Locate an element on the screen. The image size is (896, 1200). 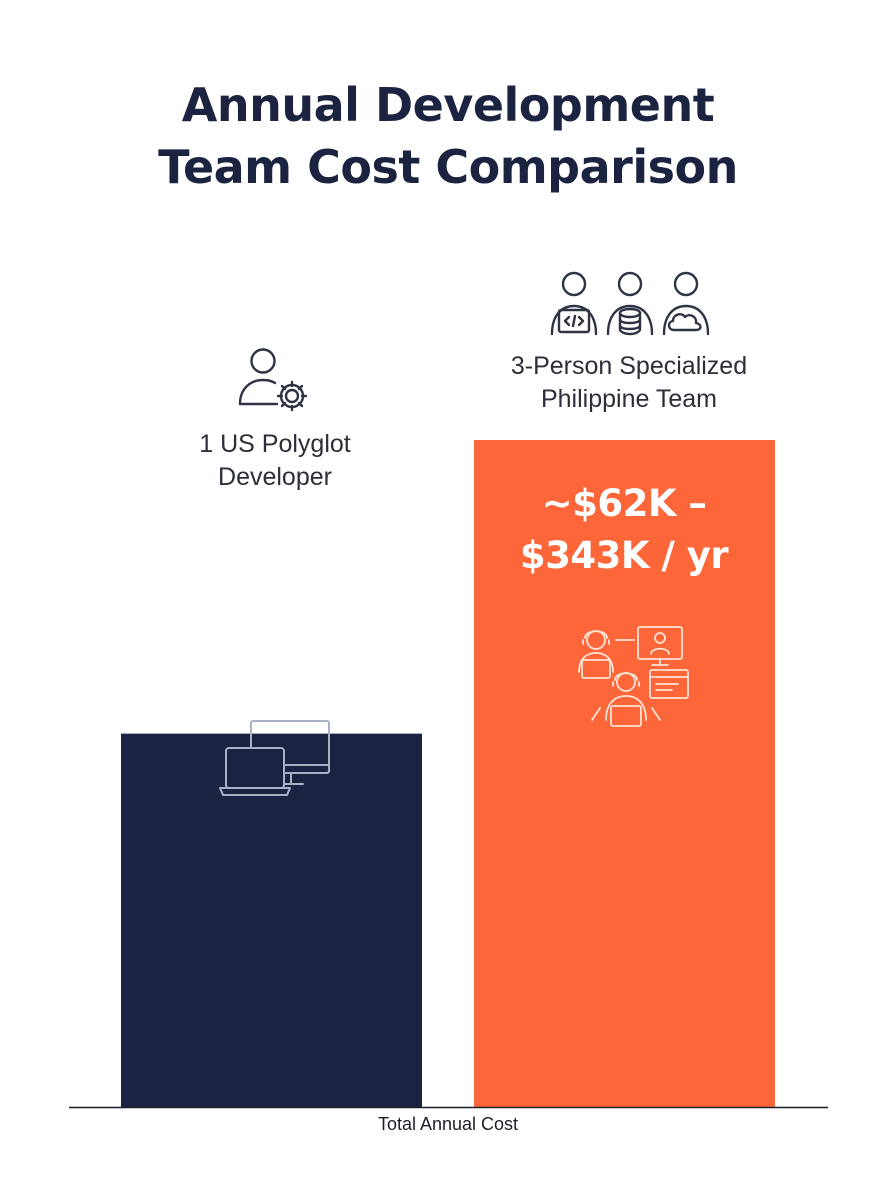
value-label-line: $343K / yr is located at coordinates (624, 555).